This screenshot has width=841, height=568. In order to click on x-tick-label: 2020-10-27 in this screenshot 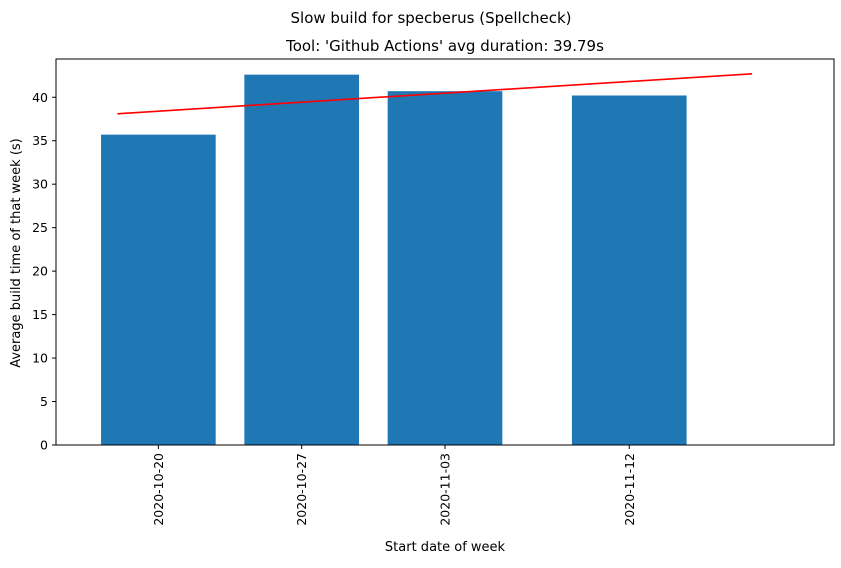, I will do `click(301, 489)`.